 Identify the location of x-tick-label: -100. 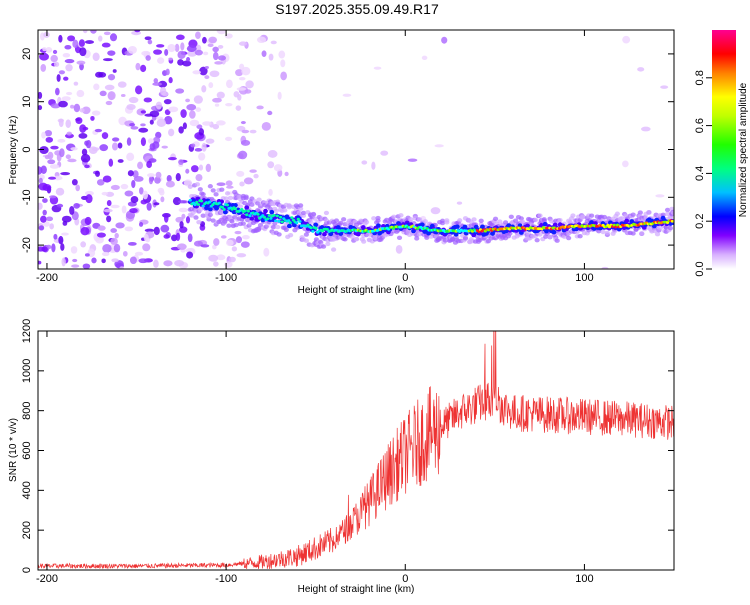
(226, 579).